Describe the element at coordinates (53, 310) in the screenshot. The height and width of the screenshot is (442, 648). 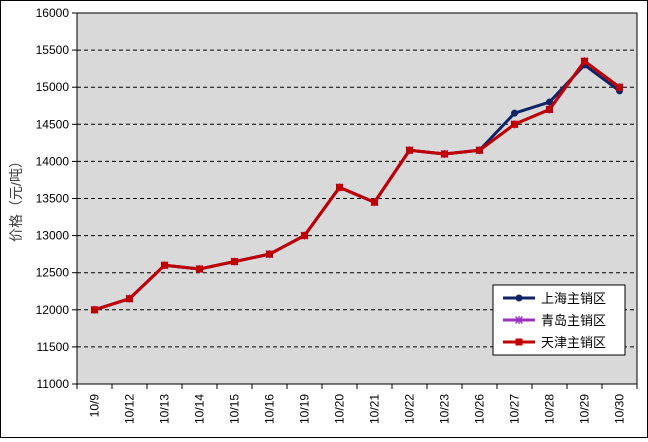
I see `y-tick-label: 12000` at that location.